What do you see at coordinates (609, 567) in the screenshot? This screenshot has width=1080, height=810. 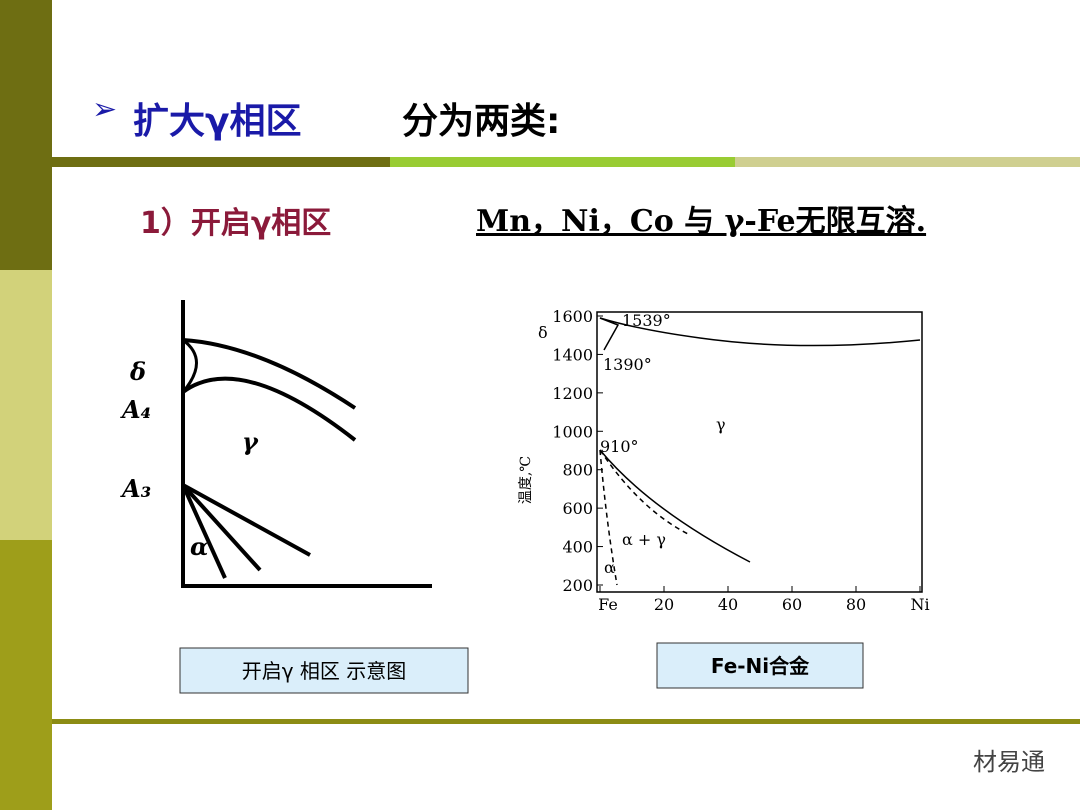 I see `annotation: α` at bounding box center [609, 567].